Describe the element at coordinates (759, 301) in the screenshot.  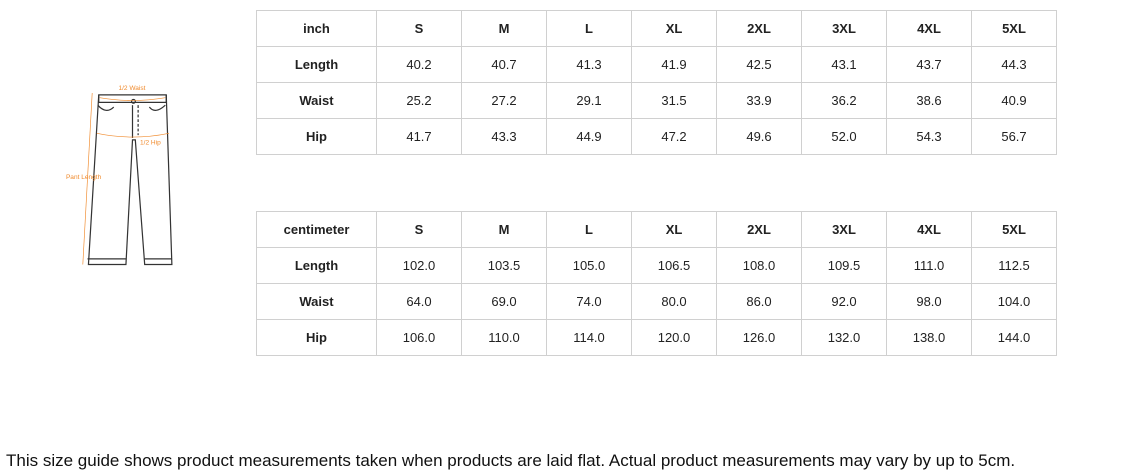
I see `table-cell: 86.0` at that location.